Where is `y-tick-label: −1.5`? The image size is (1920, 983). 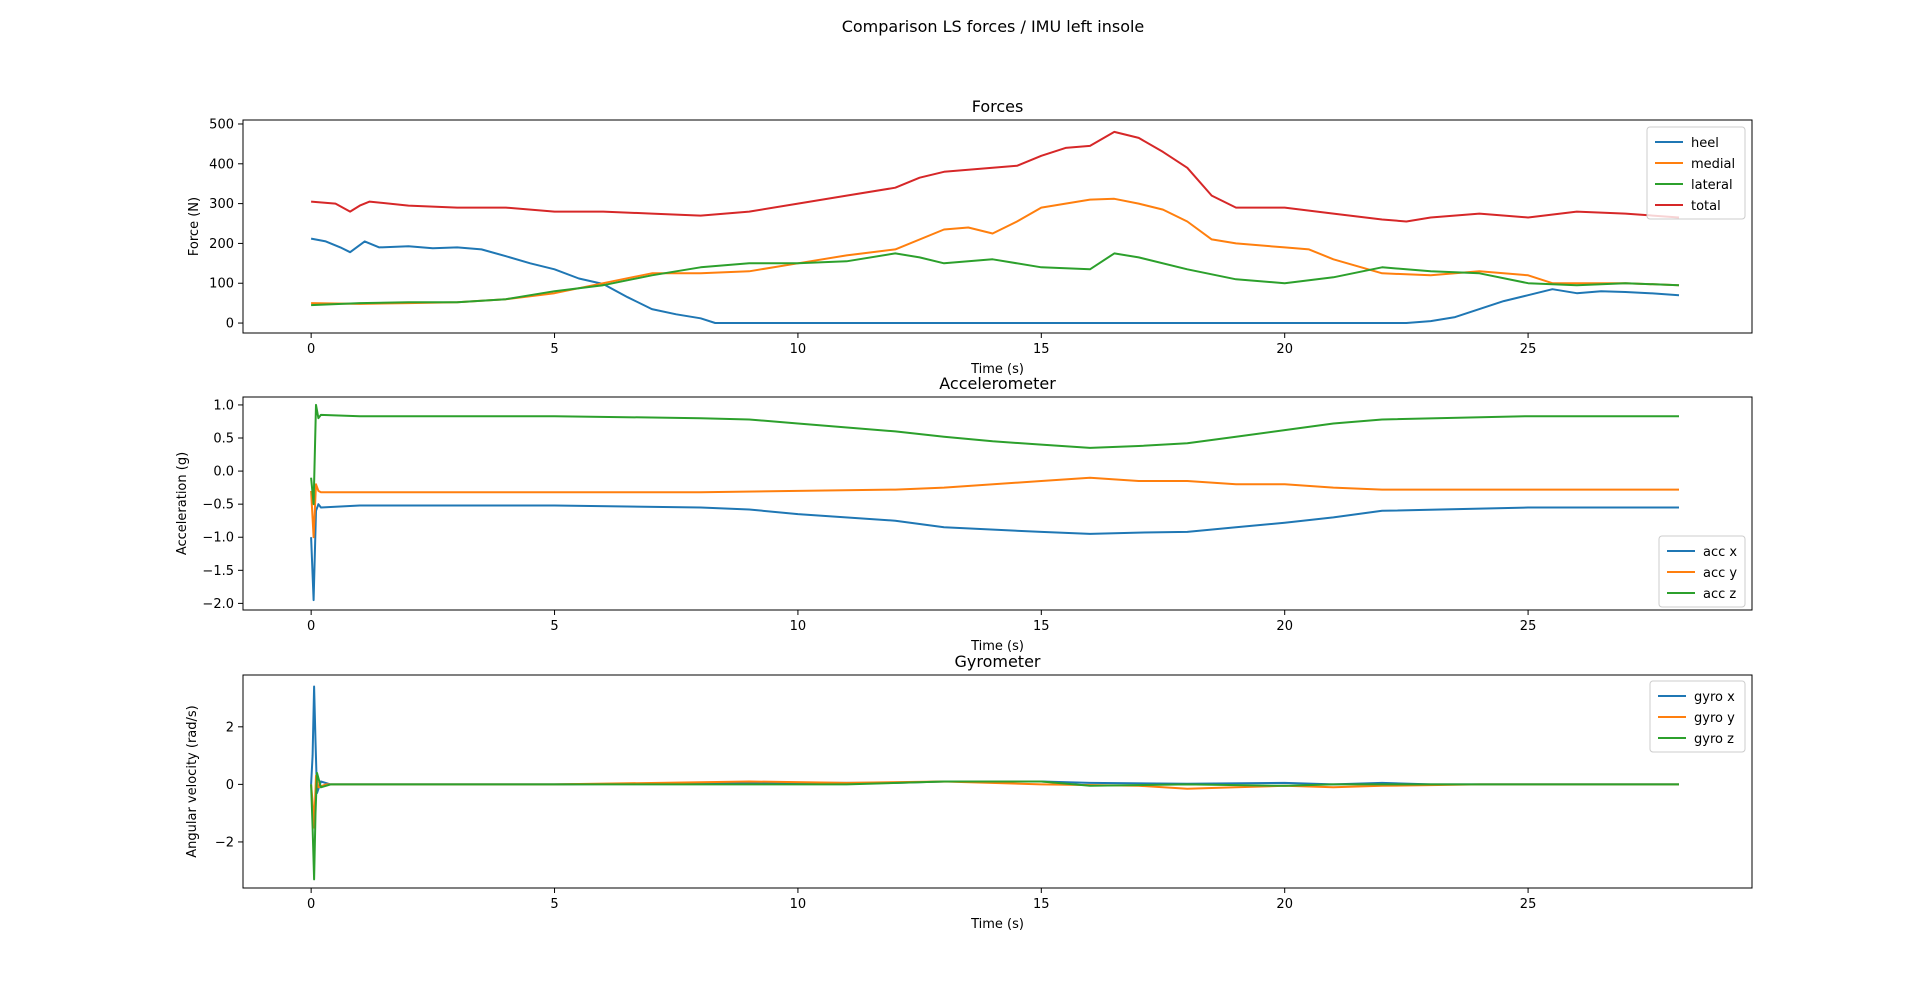
y-tick-label: −1.5 is located at coordinates (218, 571).